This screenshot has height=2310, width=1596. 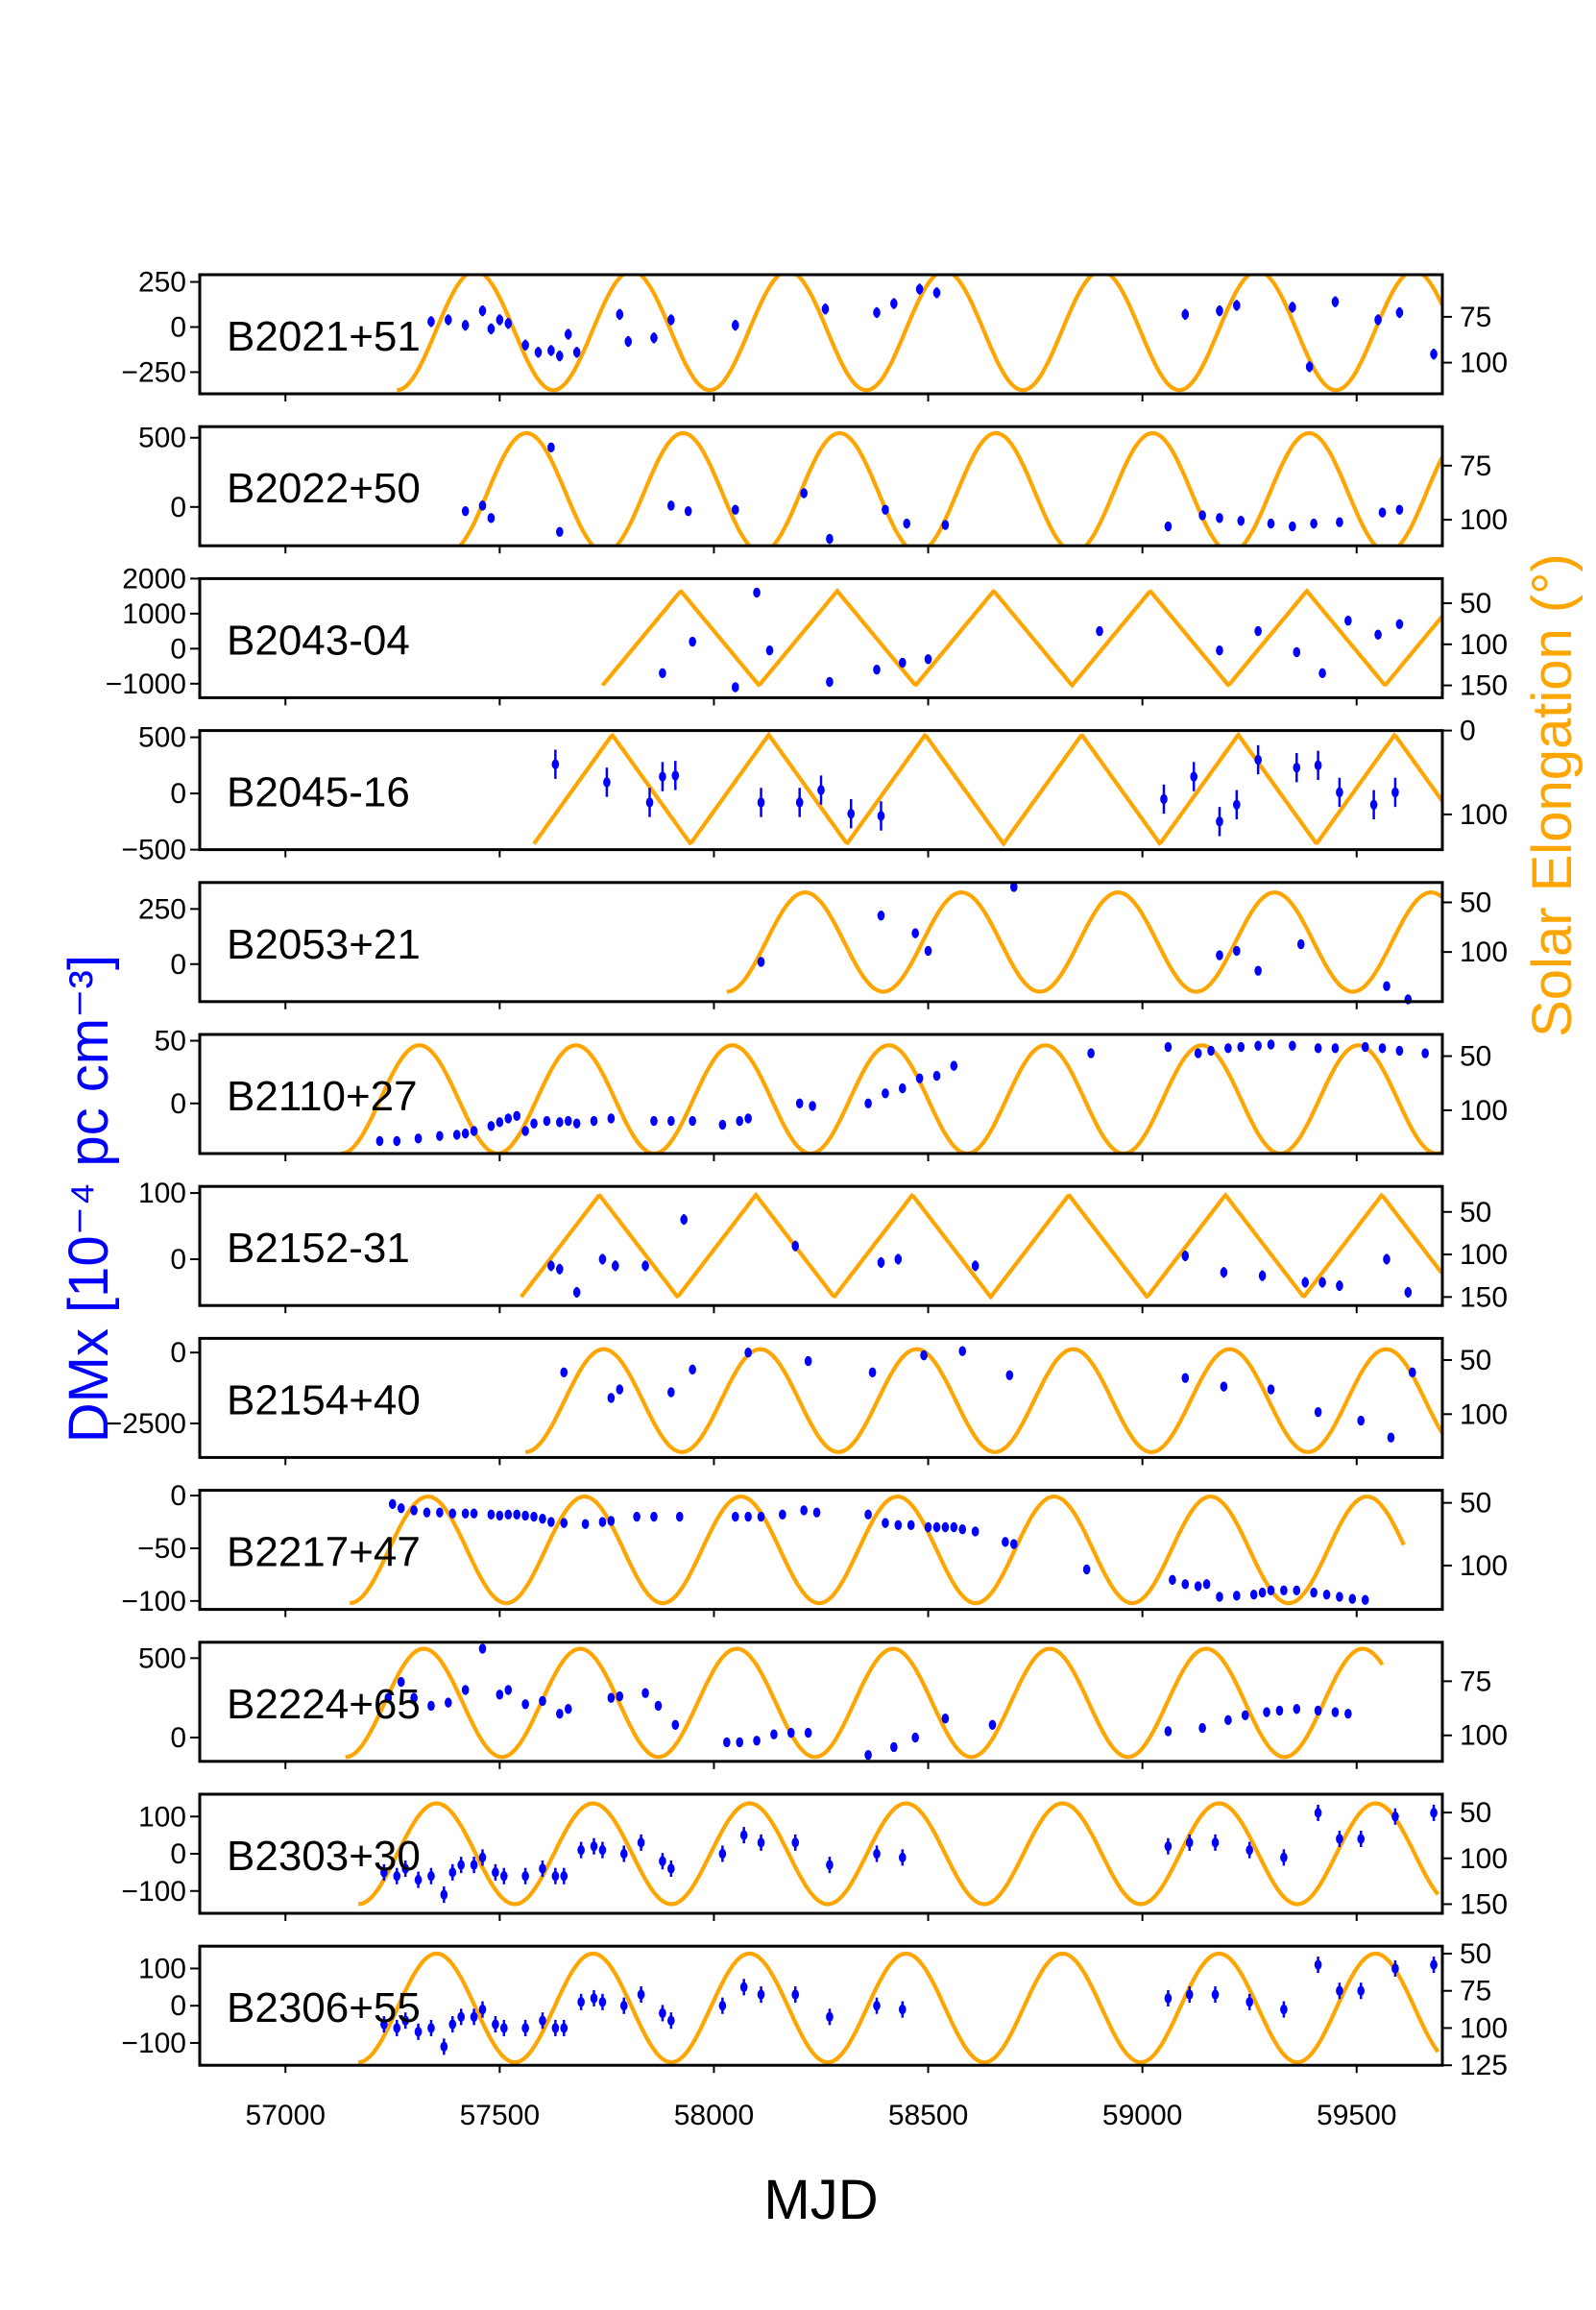 What do you see at coordinates (714, 2115) in the screenshot?
I see `x-tick-label: 58000` at bounding box center [714, 2115].